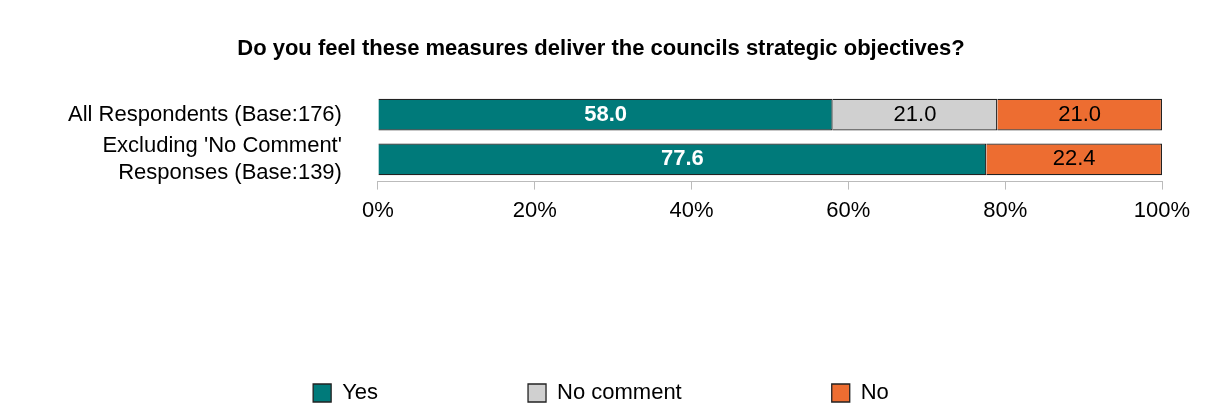 The width and height of the screenshot is (1208, 418). What do you see at coordinates (1162, 209) in the screenshot?
I see `x-tick-label: 100%` at bounding box center [1162, 209].